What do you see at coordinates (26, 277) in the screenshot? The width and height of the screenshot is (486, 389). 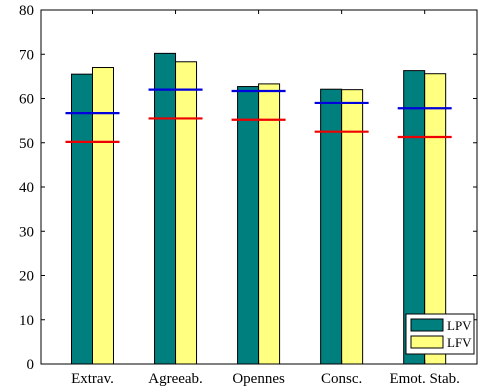 I see `y-tick-label-2: 20` at bounding box center [26, 277].